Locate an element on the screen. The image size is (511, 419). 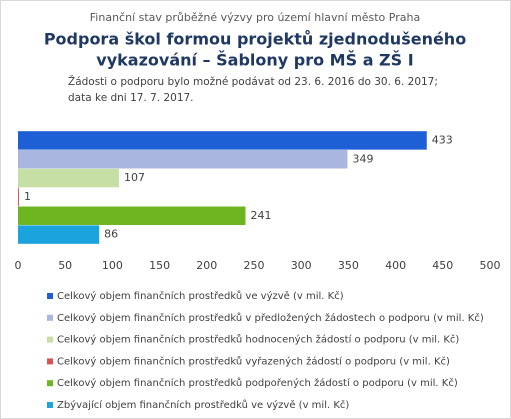
value-label: 241 is located at coordinates (261, 215).